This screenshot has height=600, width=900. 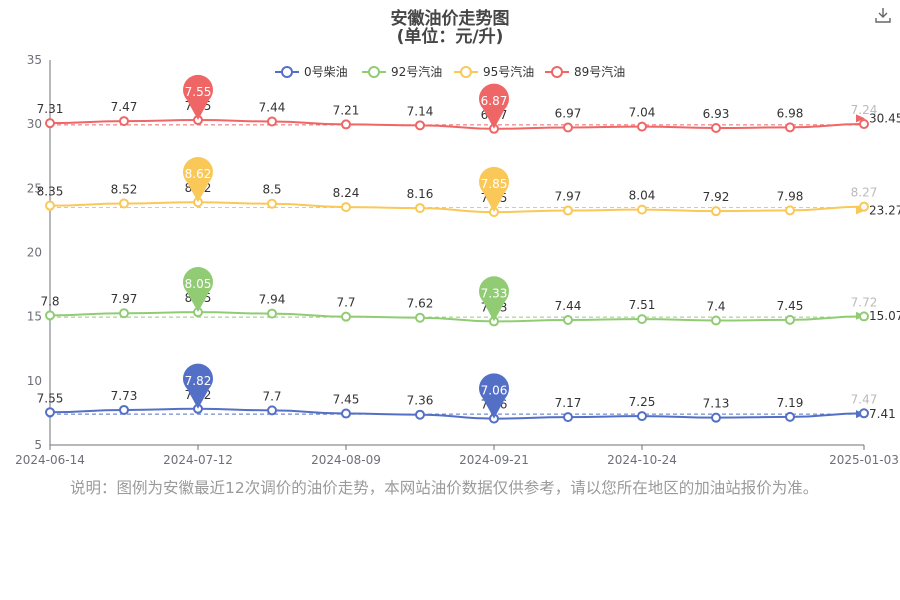 I want to click on series-end-arrow, so click(x=860, y=210).